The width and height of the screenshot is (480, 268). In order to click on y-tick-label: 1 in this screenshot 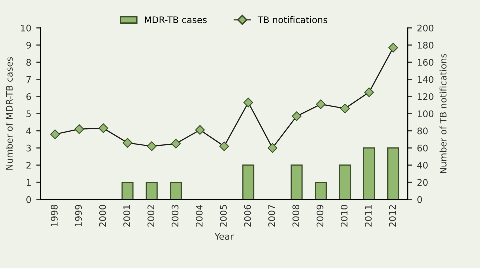, I will do `click(29, 182)`.